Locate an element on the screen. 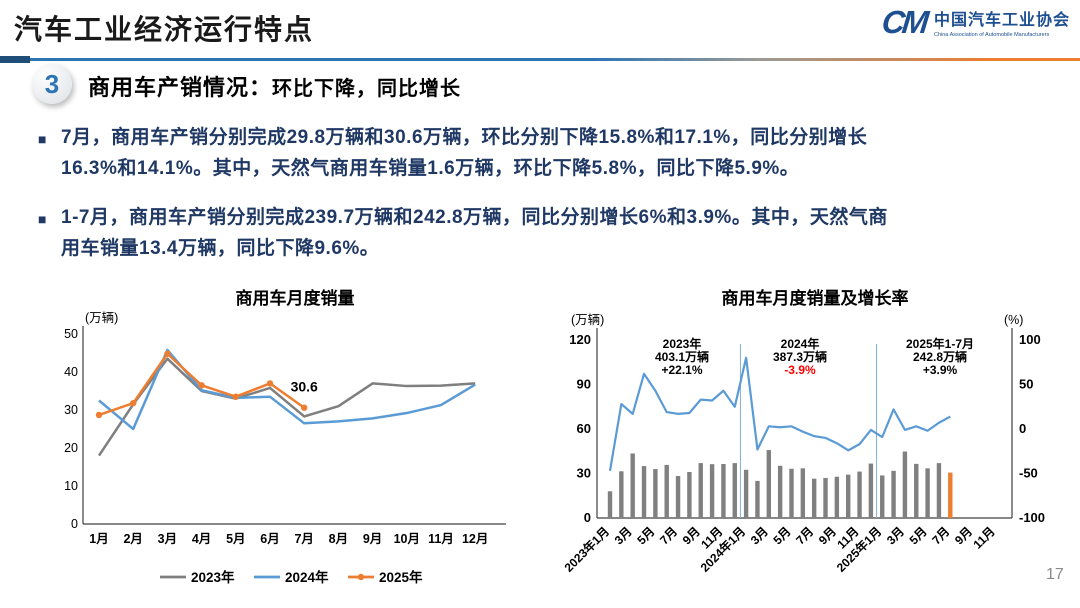 The height and width of the screenshot is (608, 1080). x-tick-label: 2月 is located at coordinates (132, 539).